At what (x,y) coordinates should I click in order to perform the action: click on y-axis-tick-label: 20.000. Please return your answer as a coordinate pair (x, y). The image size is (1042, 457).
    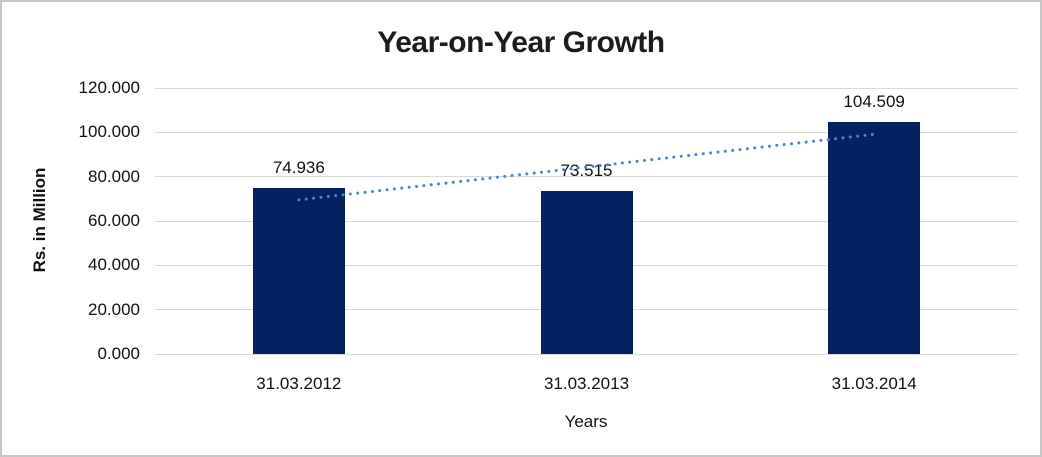
    Looking at the image, I should click on (114, 309).